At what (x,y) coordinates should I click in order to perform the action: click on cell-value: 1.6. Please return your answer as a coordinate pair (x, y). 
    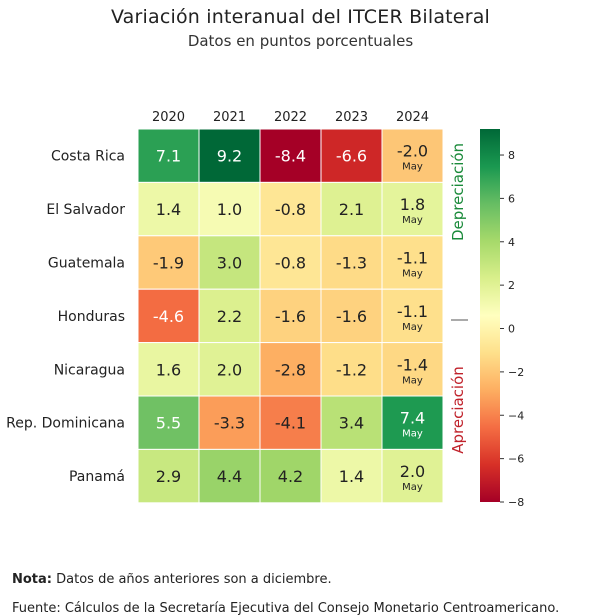
    Looking at the image, I should click on (168, 369).